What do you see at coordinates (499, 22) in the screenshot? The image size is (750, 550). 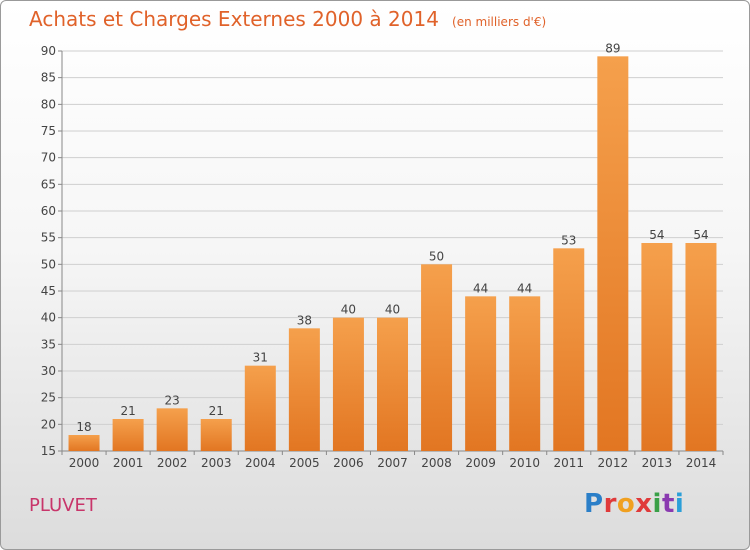 I see `chart-title-unit: (en milliers d'€)` at bounding box center [499, 22].